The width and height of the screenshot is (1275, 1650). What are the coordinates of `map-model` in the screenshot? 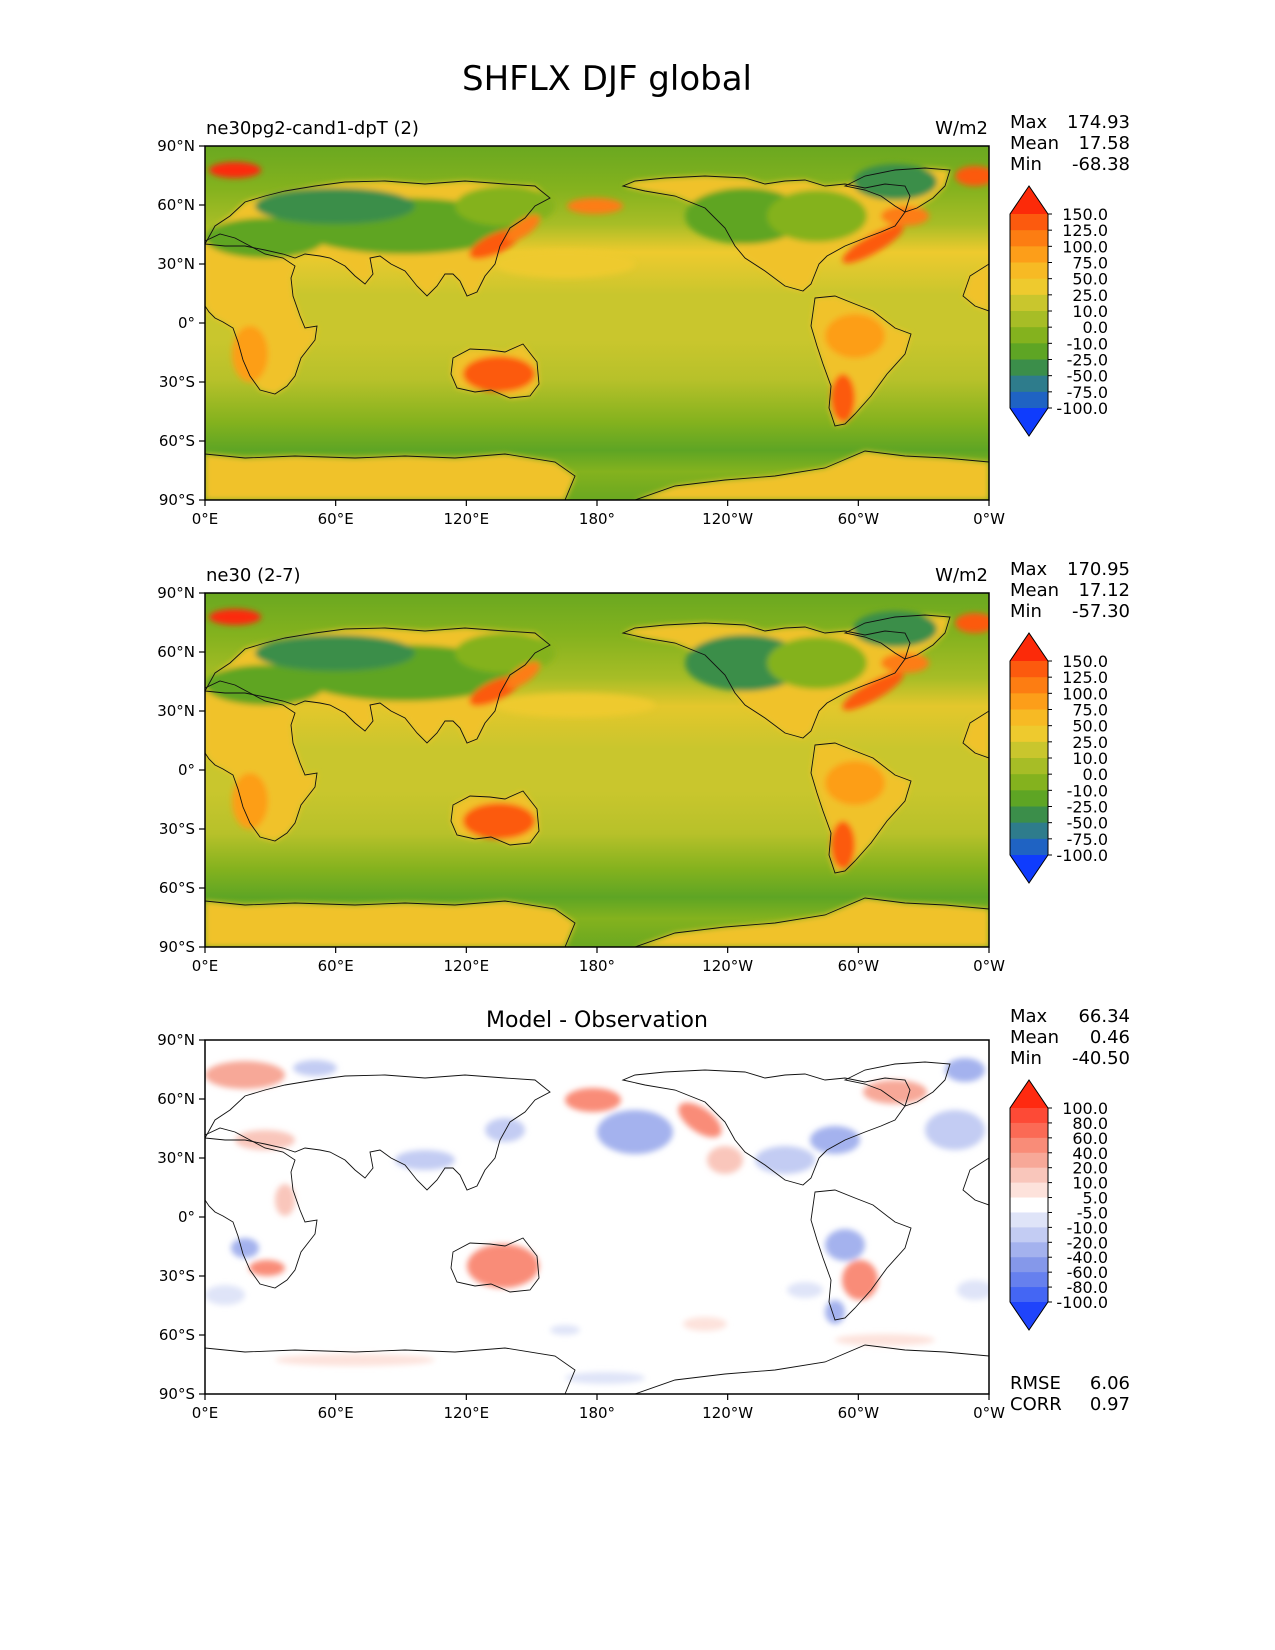 It's located at (597, 323).